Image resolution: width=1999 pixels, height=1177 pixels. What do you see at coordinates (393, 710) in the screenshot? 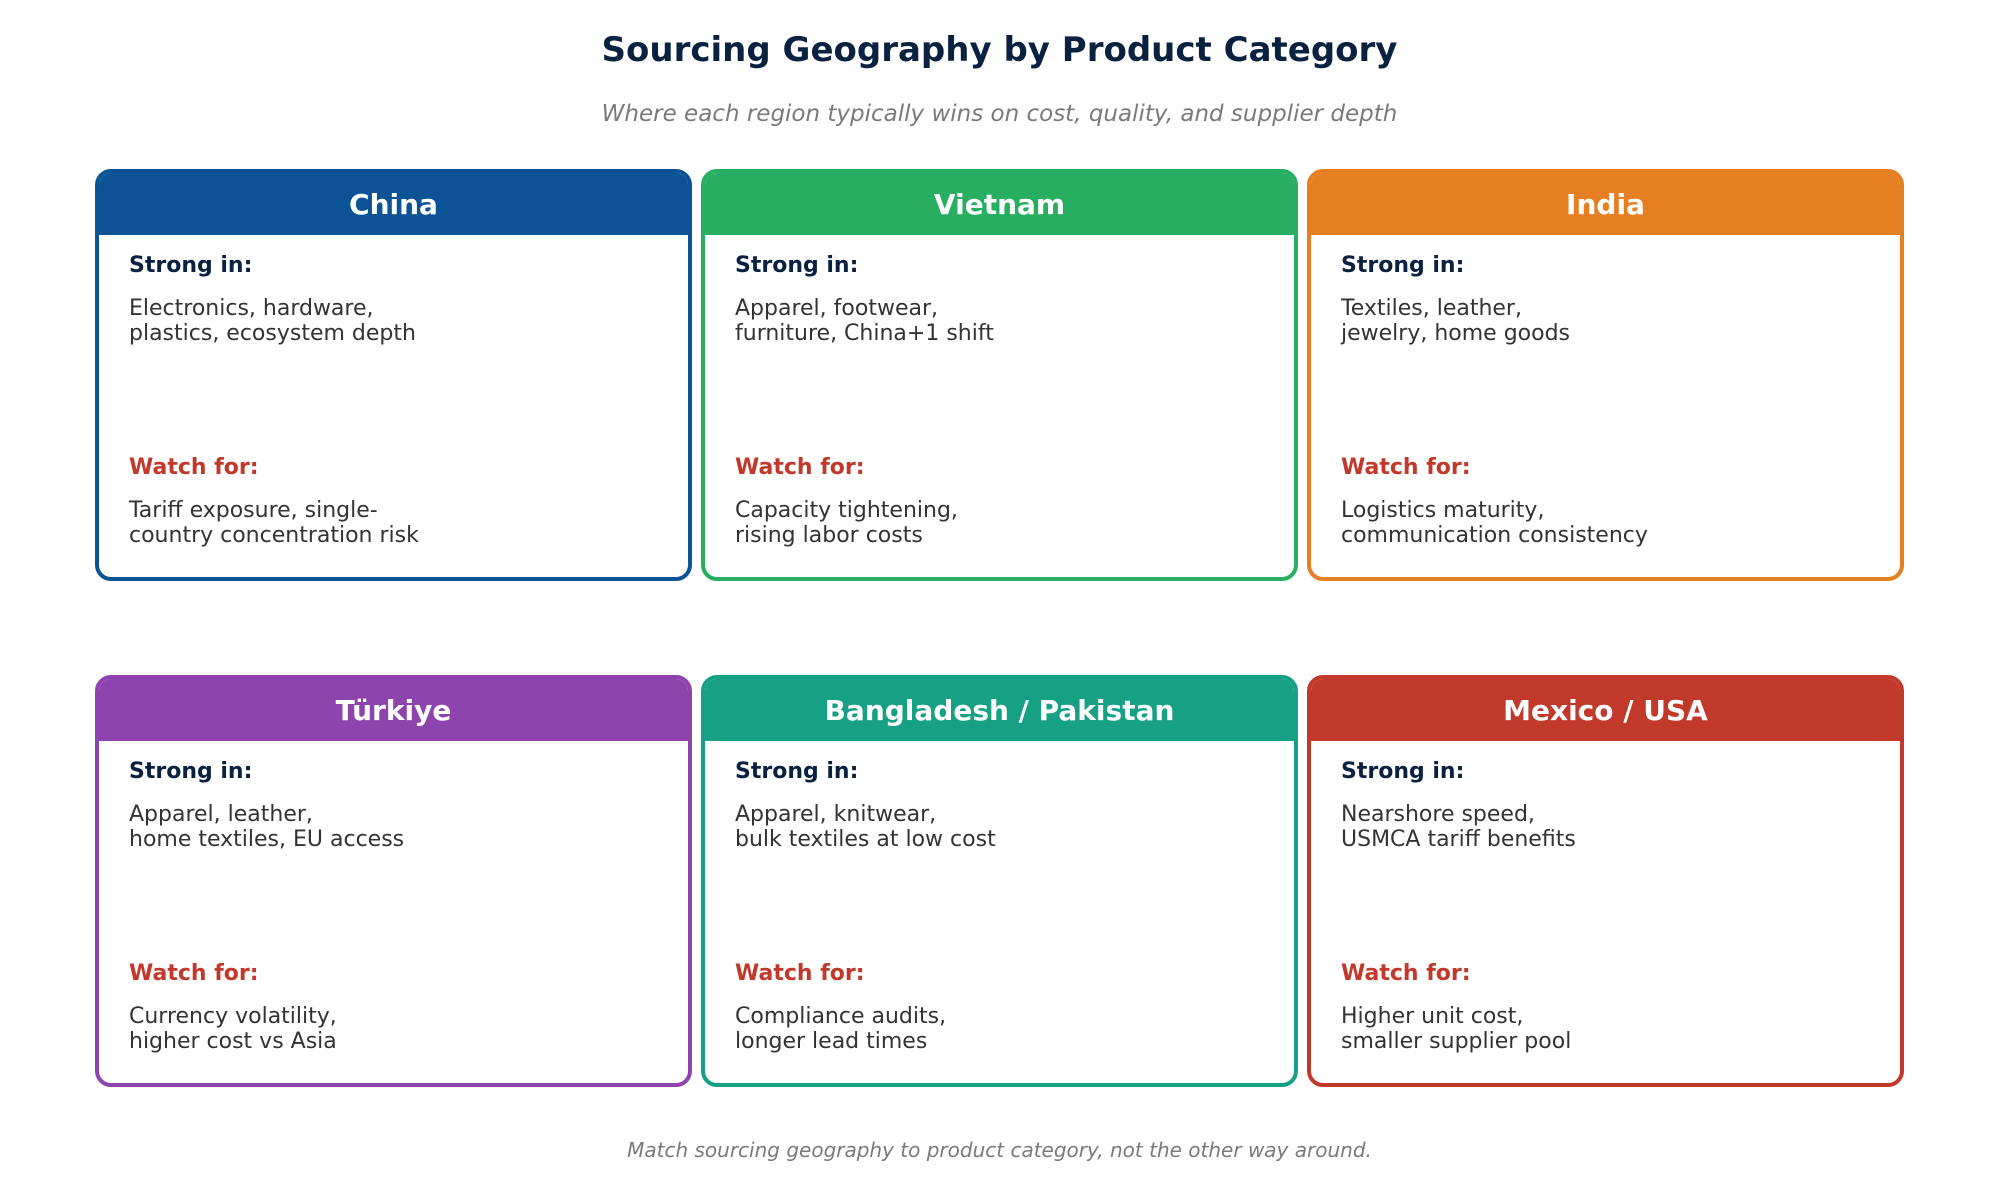
I see `card-header: Türkiye` at bounding box center [393, 710].